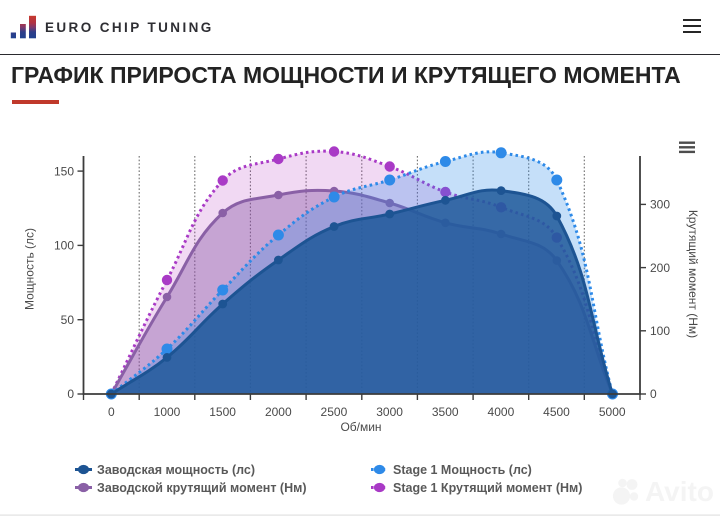 Image resolution: width=720 pixels, height=517 pixels. Describe the element at coordinates (660, 205) in the screenshot. I see `svg-text: 300` at that location.